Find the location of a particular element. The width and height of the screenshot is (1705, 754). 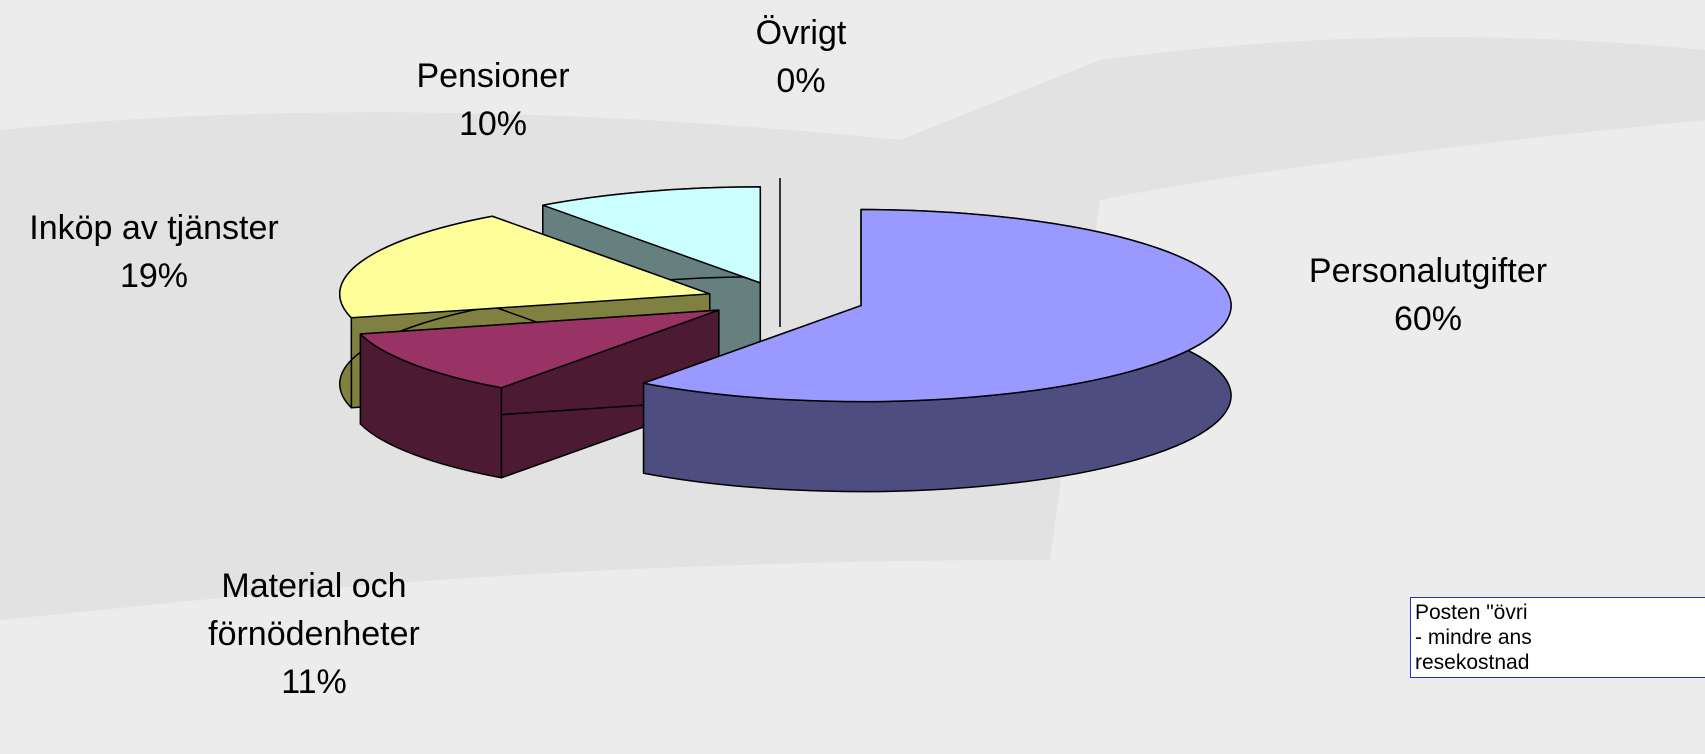

category-name: Övrigt is located at coordinates (801, 33).